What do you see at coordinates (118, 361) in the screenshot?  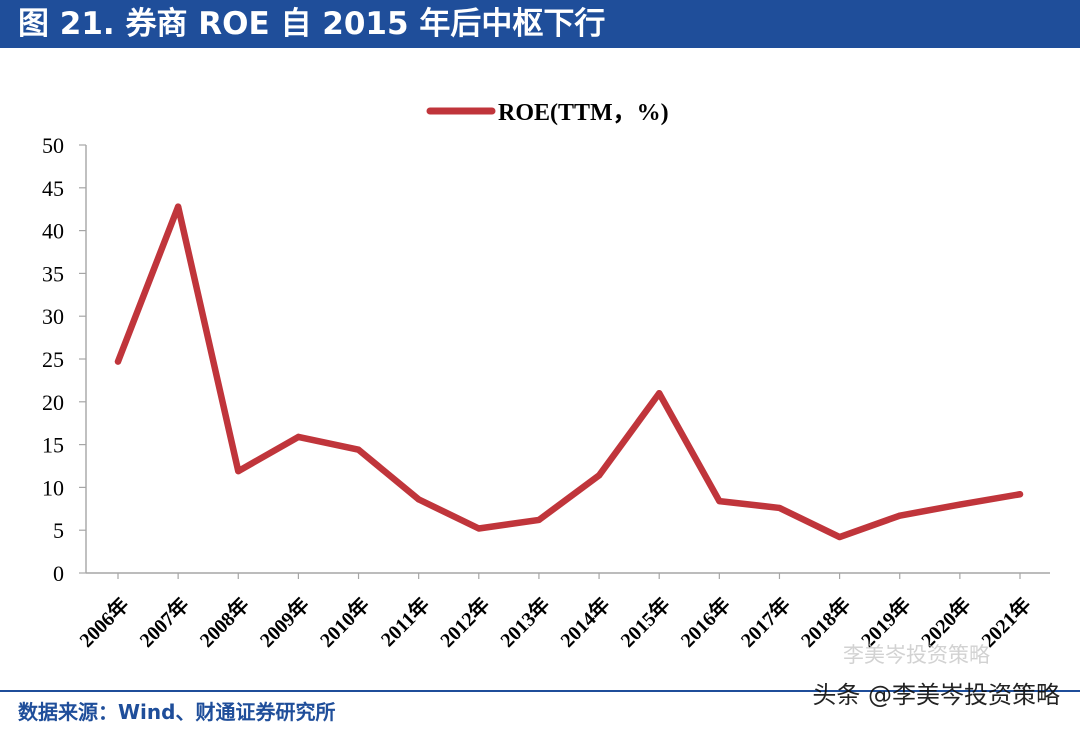 I see `data-point-2006年` at bounding box center [118, 361].